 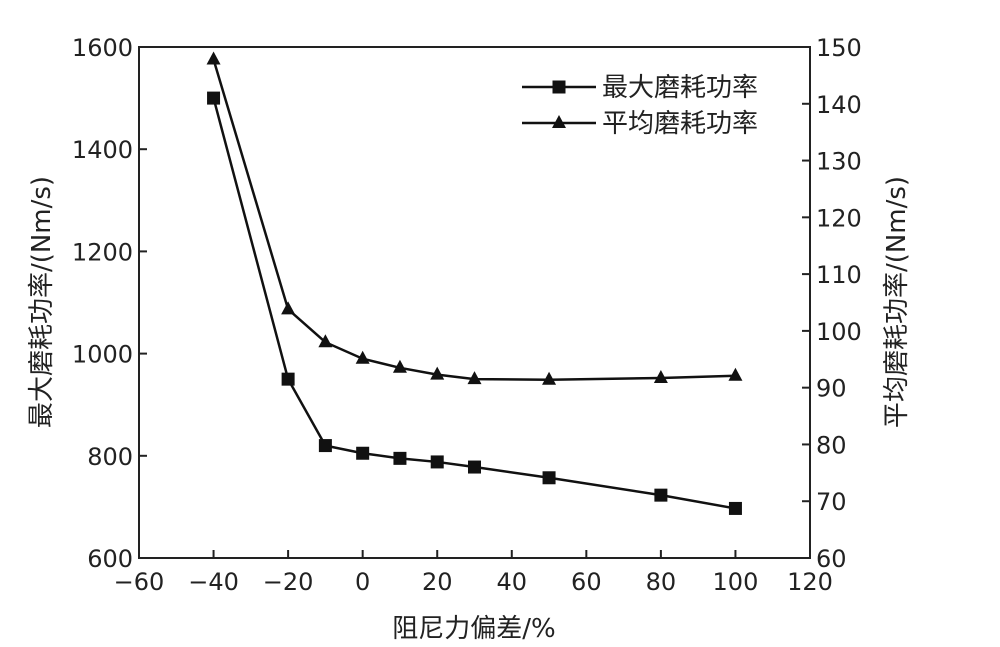 What do you see at coordinates (736, 582) in the screenshot?
I see `x-tick-label: 100` at bounding box center [736, 582].